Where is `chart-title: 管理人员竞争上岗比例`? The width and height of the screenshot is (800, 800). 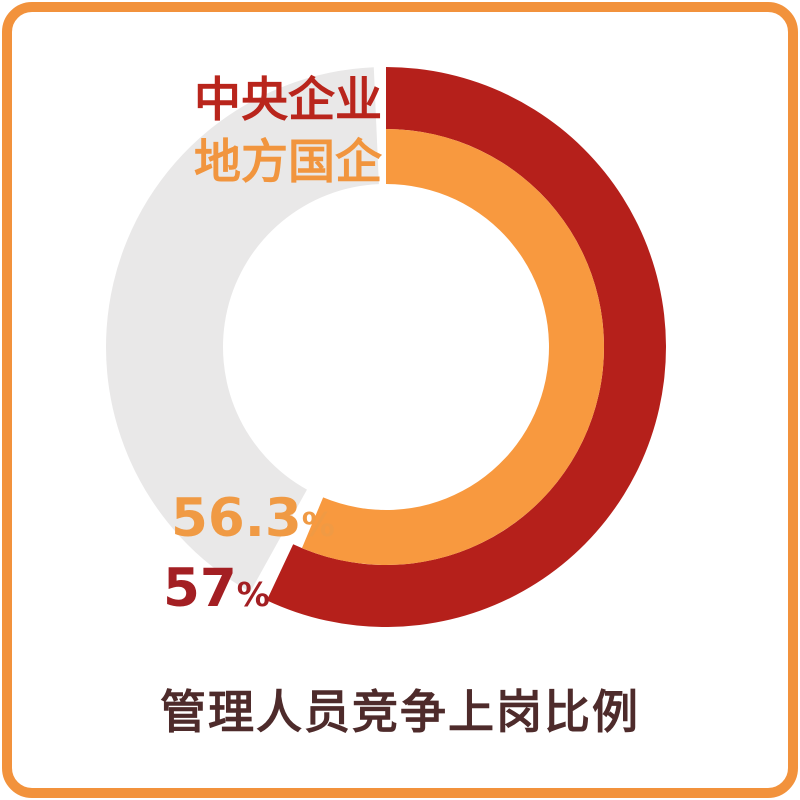
chart-title: 管理人员竞争上岗比例 is located at coordinates (400, 712).